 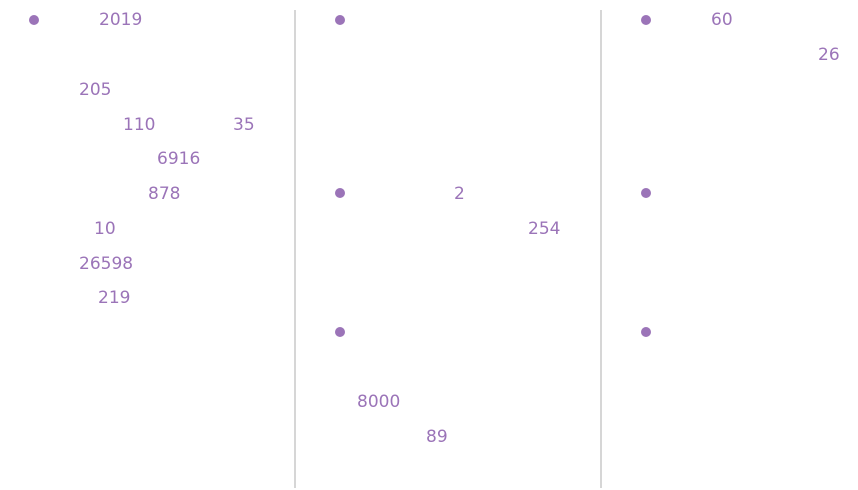 What do you see at coordinates (722, 20) in the screenshot?
I see `text: 60` at bounding box center [722, 20].